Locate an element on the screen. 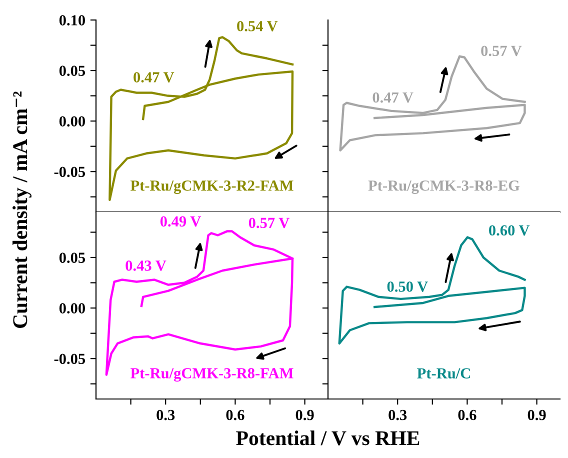 This screenshot has width=568, height=458. x-axis-title: Potential / V vs RHE is located at coordinates (328, 438).